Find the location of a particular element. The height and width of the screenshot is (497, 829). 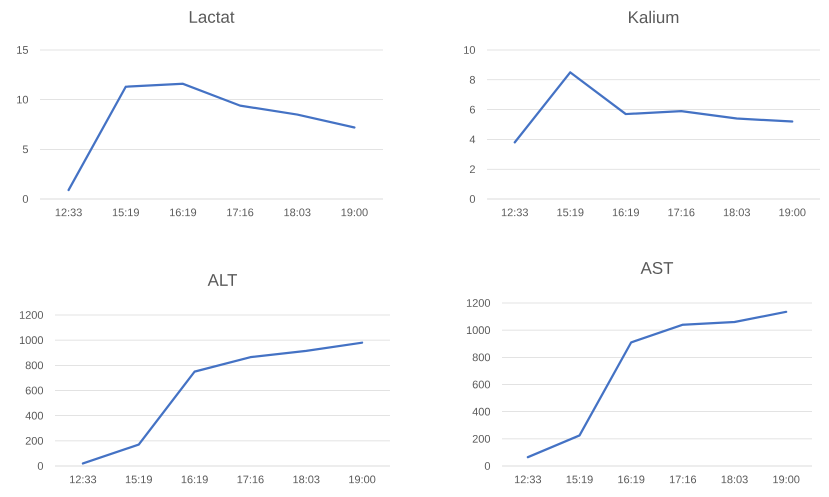

chart-title: ALT is located at coordinates (223, 280).